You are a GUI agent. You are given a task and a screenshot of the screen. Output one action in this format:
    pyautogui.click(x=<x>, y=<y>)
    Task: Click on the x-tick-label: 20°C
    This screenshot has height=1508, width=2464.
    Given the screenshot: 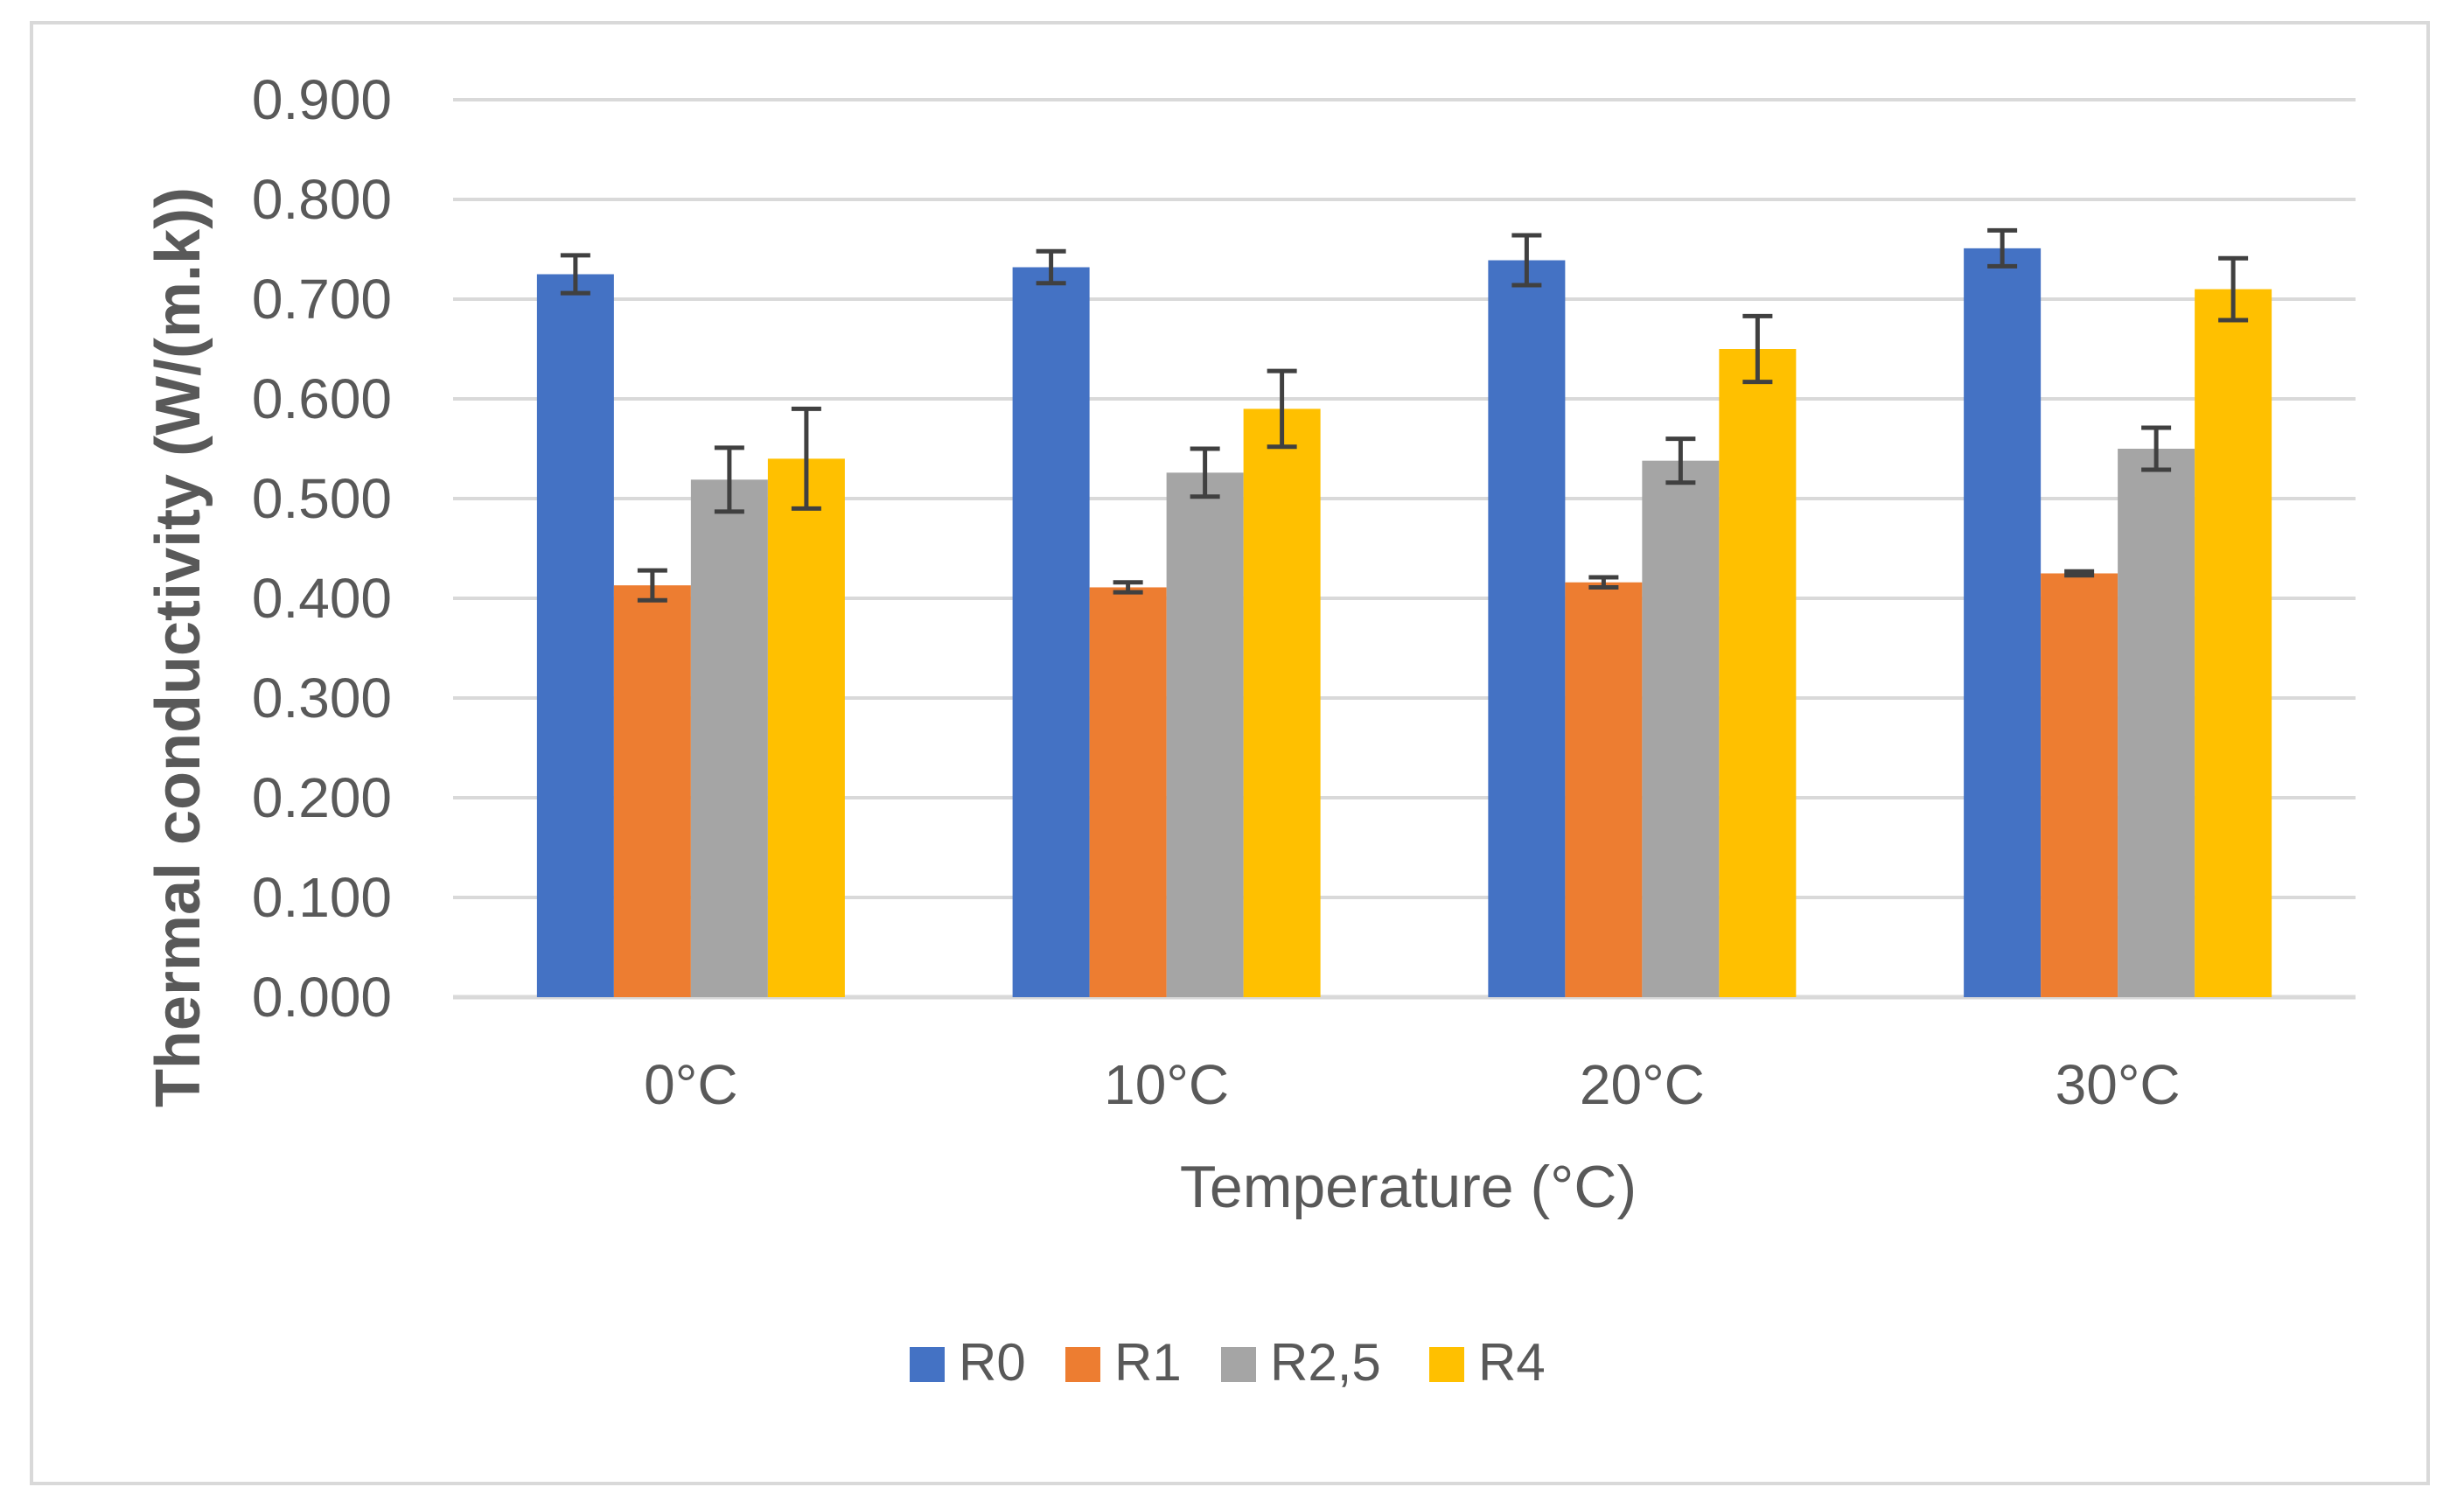 What is the action you would take?
    pyautogui.click(x=1642, y=1084)
    